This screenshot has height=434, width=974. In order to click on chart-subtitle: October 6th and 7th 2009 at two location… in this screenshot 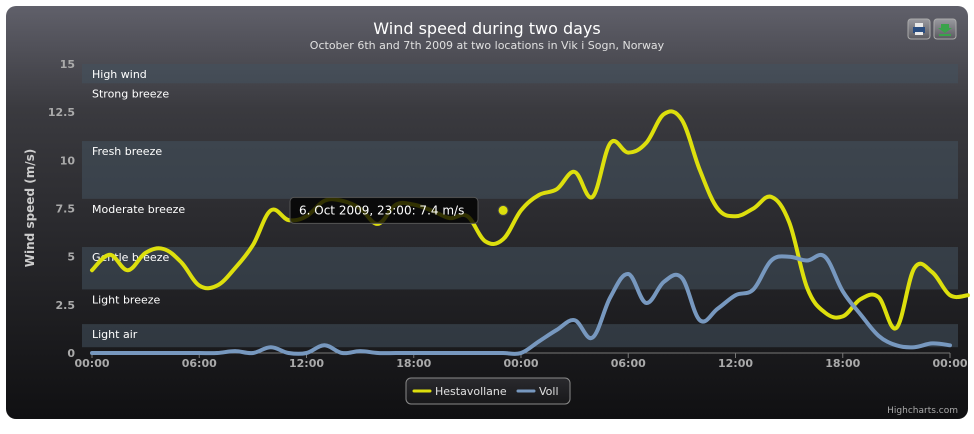, I will do `click(487, 45)`.